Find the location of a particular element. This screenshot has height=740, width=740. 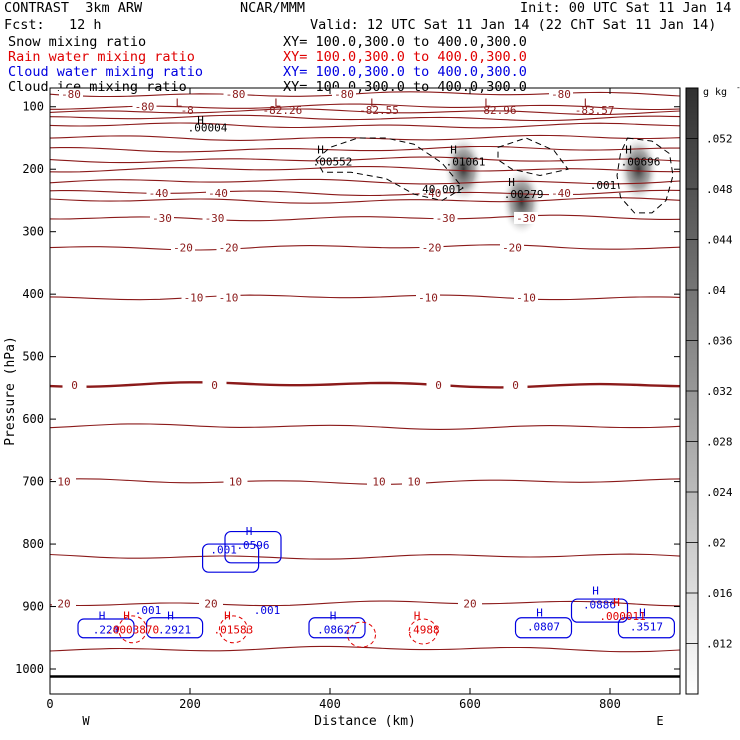

y-tick-label: 100 is located at coordinates (33, 107).